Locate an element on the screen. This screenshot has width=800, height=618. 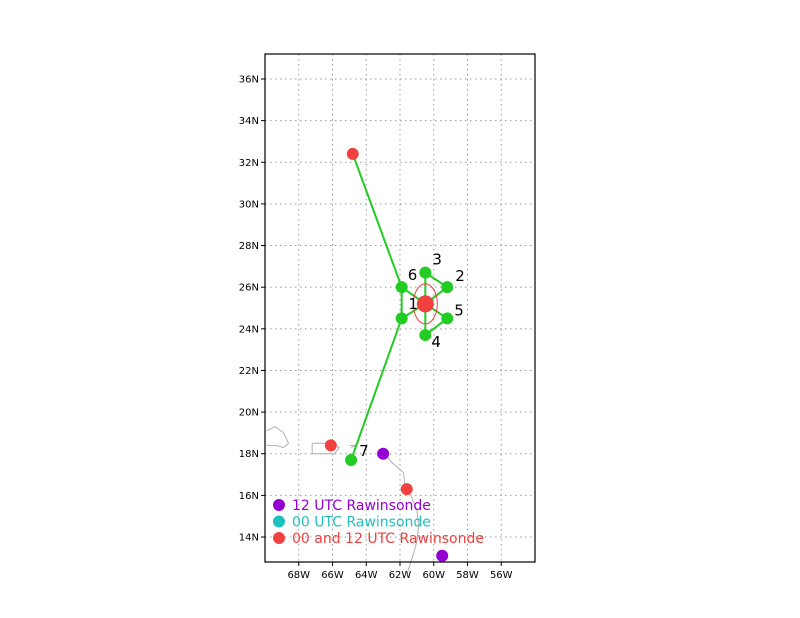
station-points is located at coordinates (389, 354).